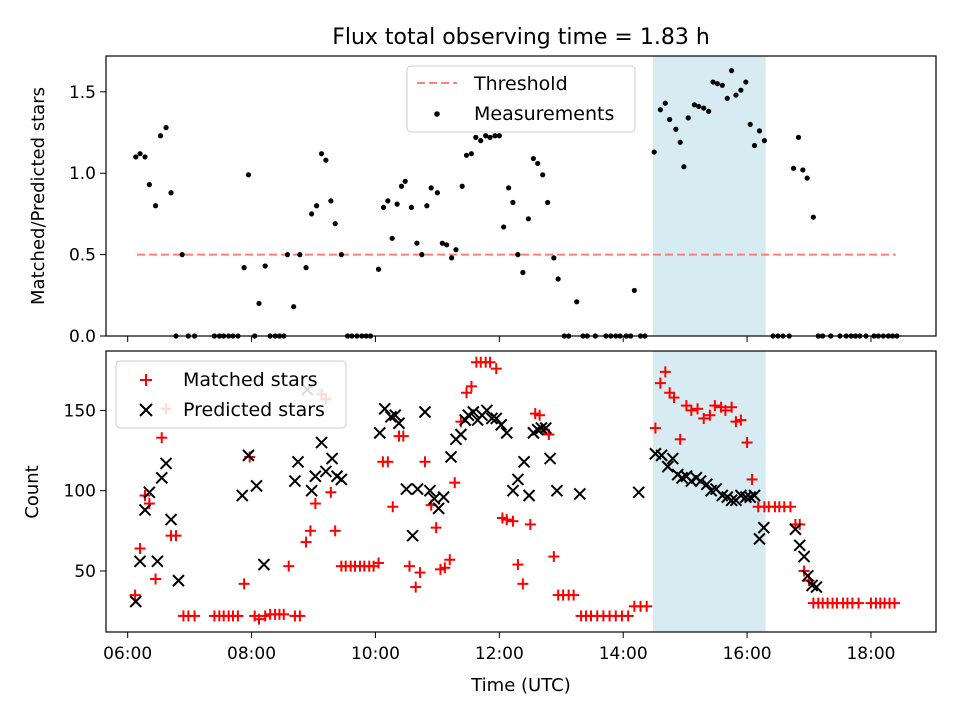 The height and width of the screenshot is (724, 960). Describe the element at coordinates (311, 490) in the screenshot. I see `predicted-point-16-b` at that location.